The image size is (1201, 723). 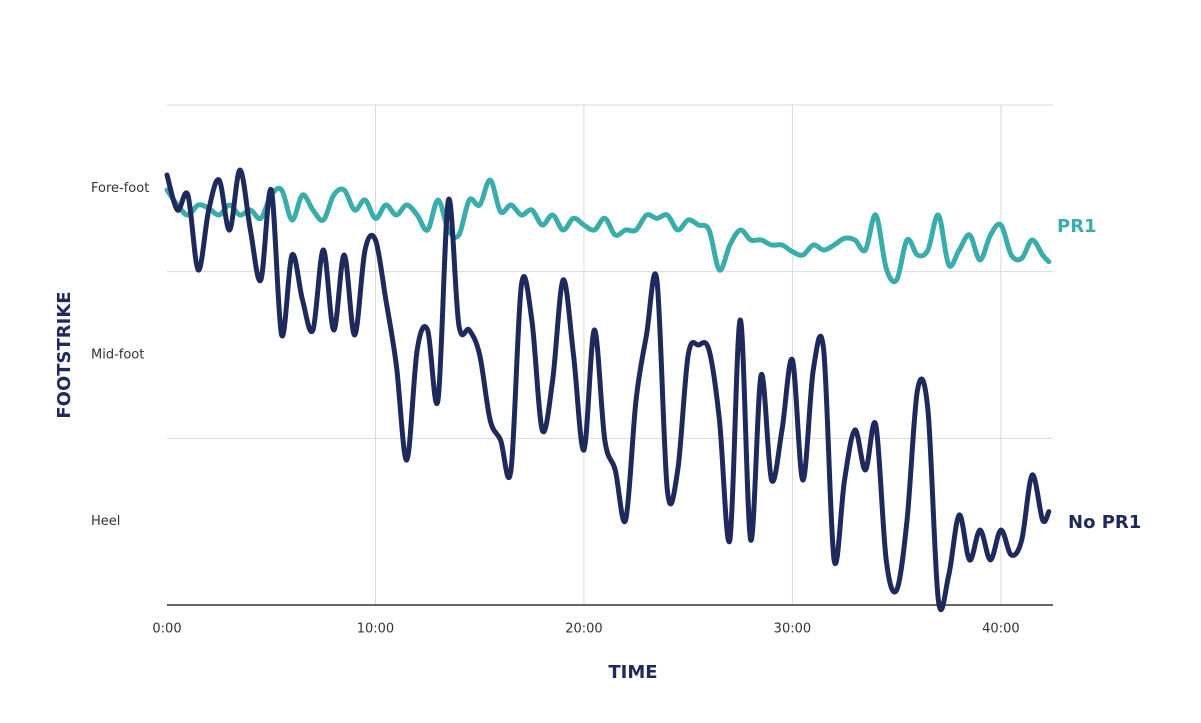 What do you see at coordinates (166, 629) in the screenshot?
I see `x-tick-label: 0:00` at bounding box center [166, 629].